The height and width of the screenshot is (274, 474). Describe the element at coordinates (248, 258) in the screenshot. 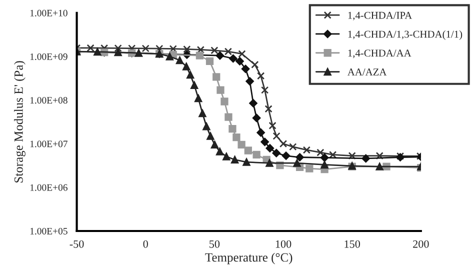

I see `x-axis-title: Temperature (°C)` at that location.